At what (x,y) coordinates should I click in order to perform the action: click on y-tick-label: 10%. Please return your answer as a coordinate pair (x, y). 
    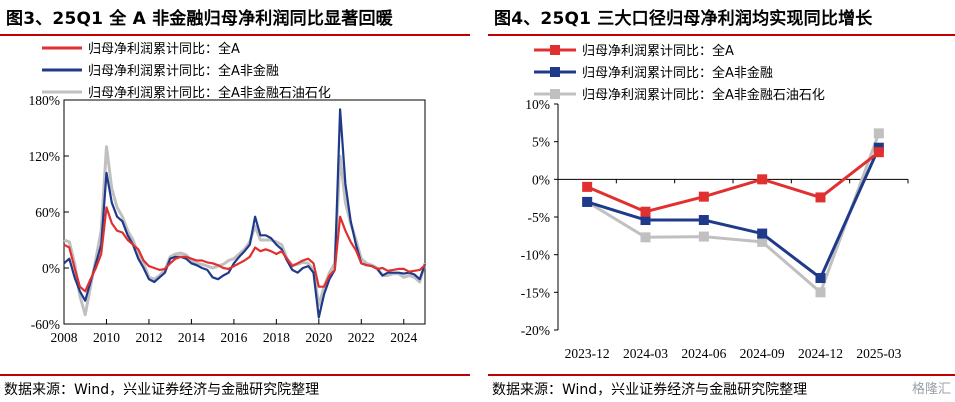
    Looking at the image, I should click on (537, 104).